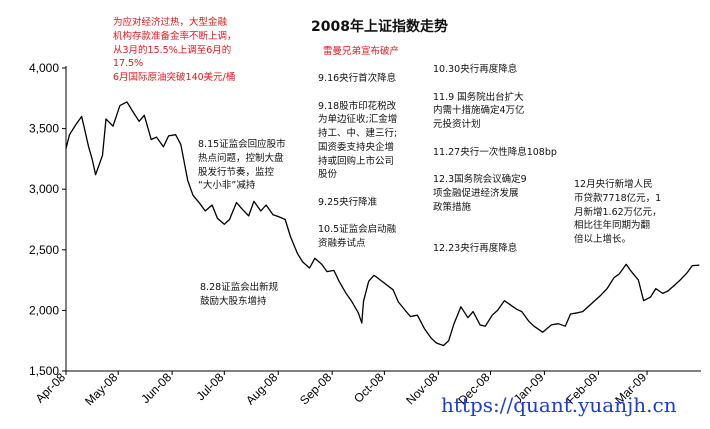 The width and height of the screenshot is (710, 429). Describe the element at coordinates (44, 129) in the screenshot. I see `y-tick-label: 3,500` at that location.